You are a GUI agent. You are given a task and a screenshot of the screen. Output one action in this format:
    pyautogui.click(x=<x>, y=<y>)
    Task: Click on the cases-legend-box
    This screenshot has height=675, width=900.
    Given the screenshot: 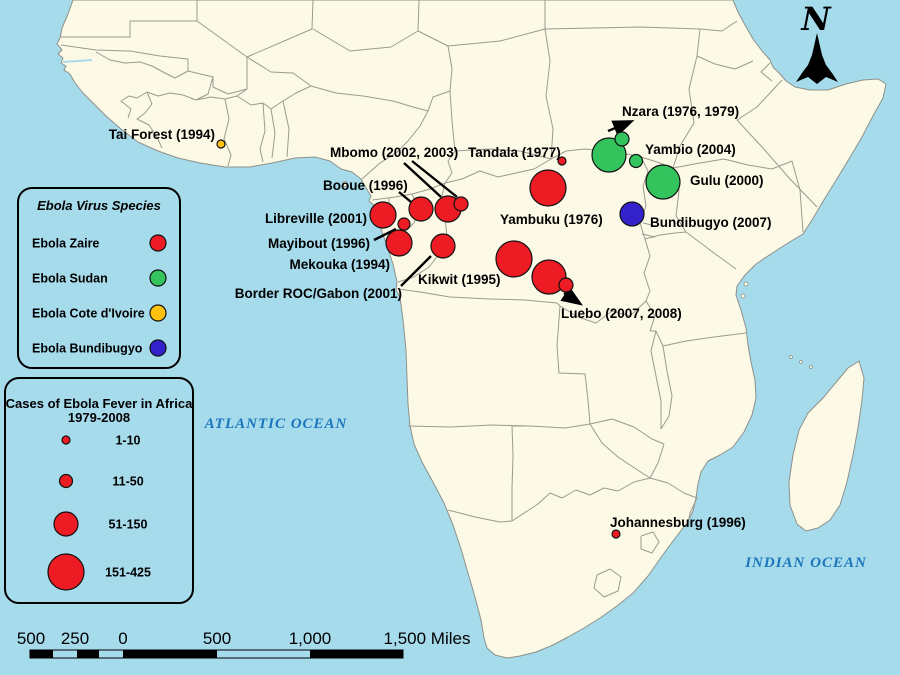 What is the action you would take?
    pyautogui.click(x=99, y=490)
    